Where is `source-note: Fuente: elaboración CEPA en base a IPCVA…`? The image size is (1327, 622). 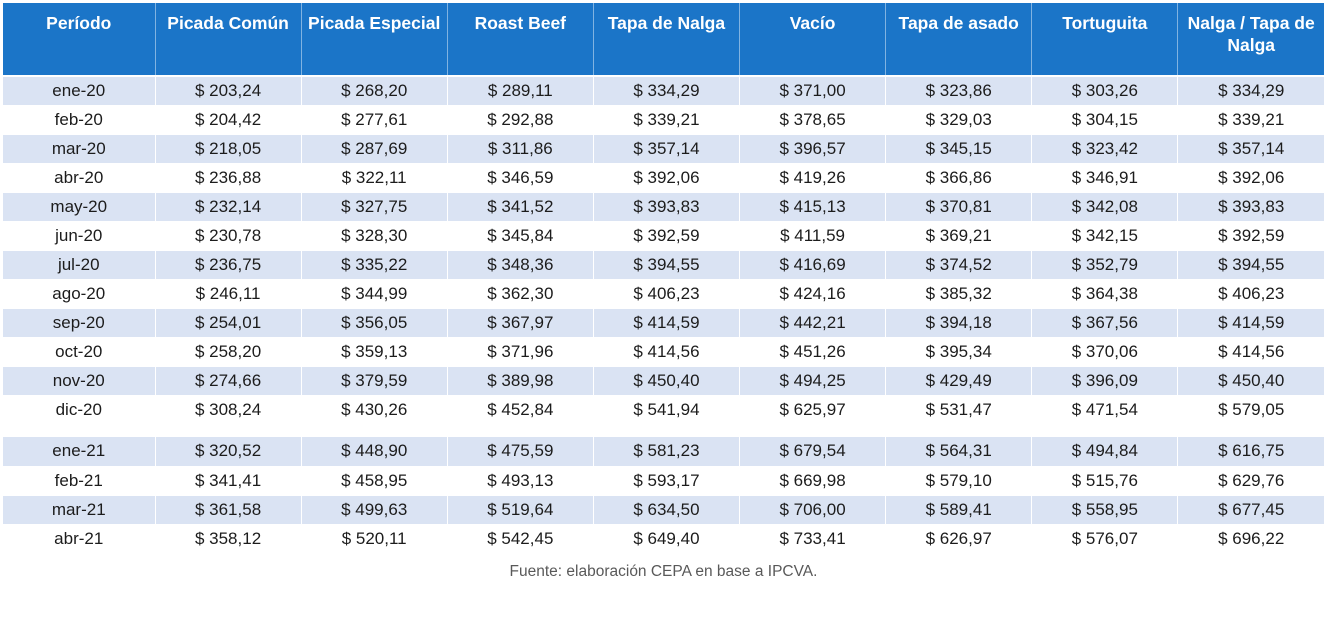
source-note: Fuente: elaboración CEPA en base a IPCVA… is located at coordinates (663, 571).